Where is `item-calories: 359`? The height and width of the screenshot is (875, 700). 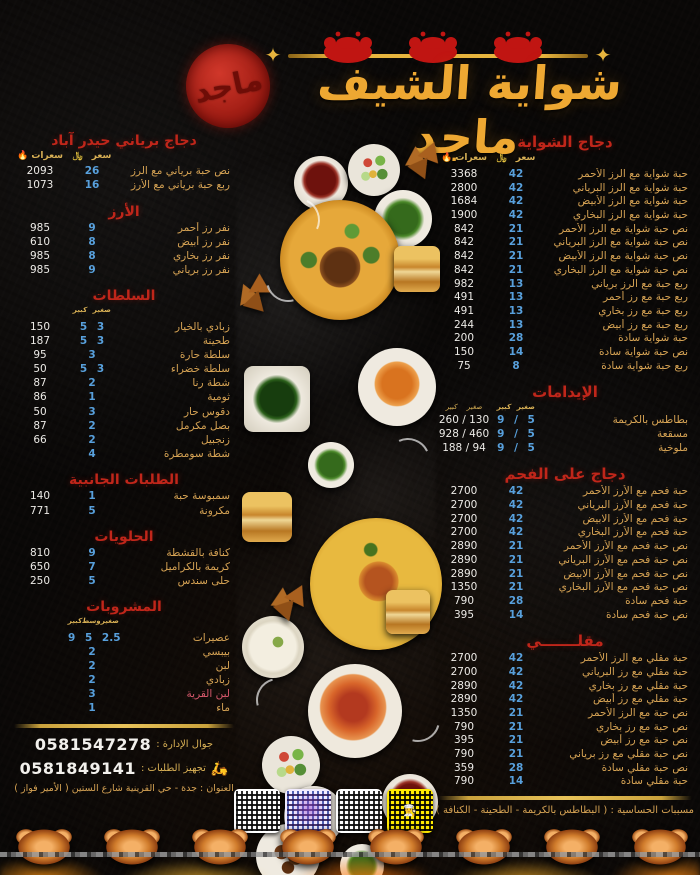
item-calories: 359 is located at coordinates (464, 767).